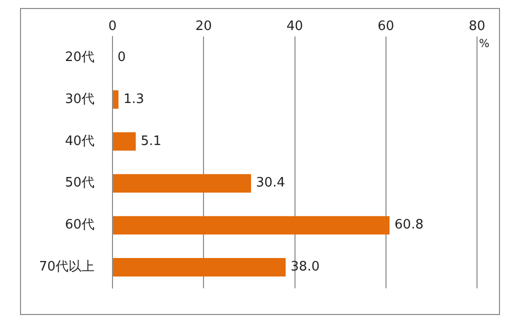 This screenshot has width=517, height=325. I want to click on x-tick-label: 0, so click(112, 26).